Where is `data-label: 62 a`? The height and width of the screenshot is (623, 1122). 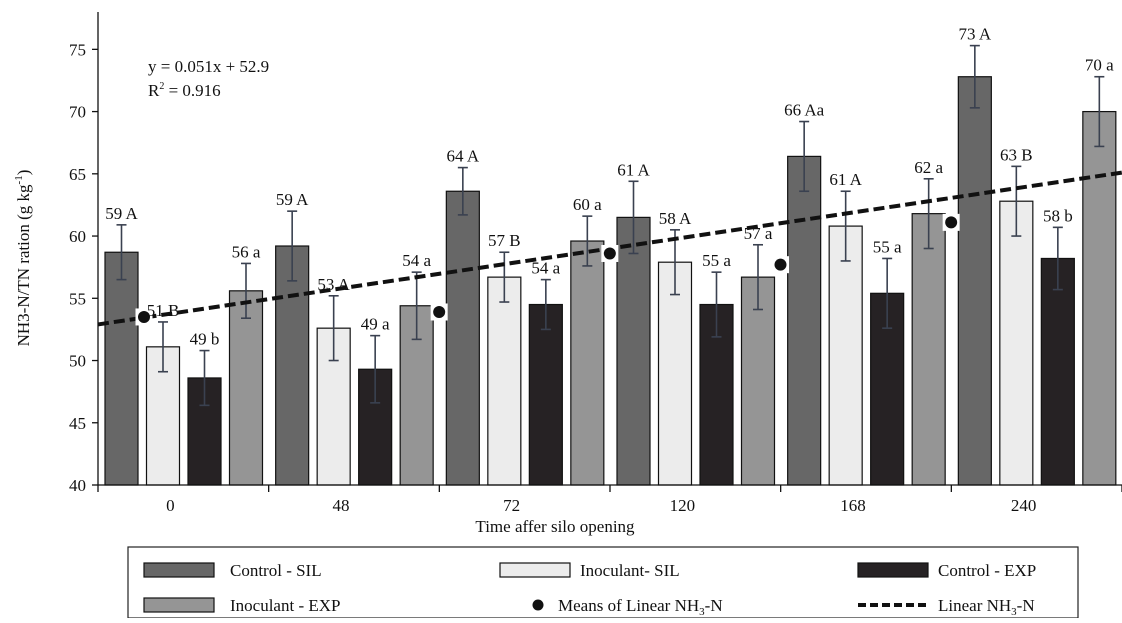
data-label: 62 a is located at coordinates (928, 167).